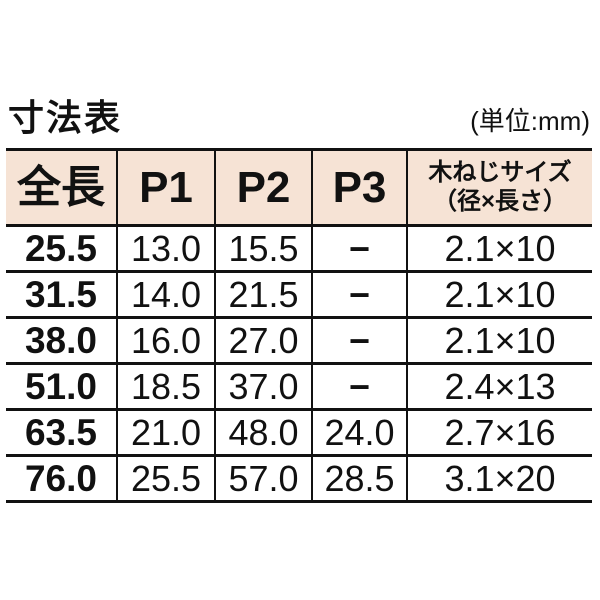  Describe the element at coordinates (61, 187) in the screenshot. I see `header-cell-total-length: 全長` at that location.